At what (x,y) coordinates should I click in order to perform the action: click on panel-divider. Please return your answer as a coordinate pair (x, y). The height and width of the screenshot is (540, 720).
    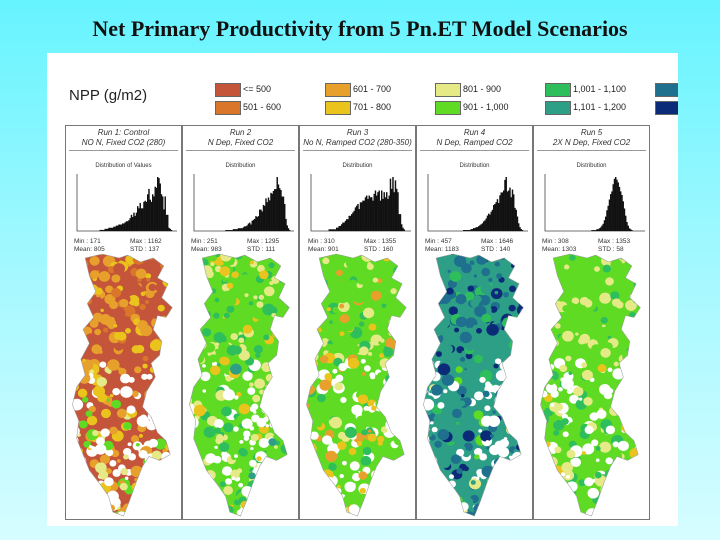
    Looking at the image, I should click on (240, 150).